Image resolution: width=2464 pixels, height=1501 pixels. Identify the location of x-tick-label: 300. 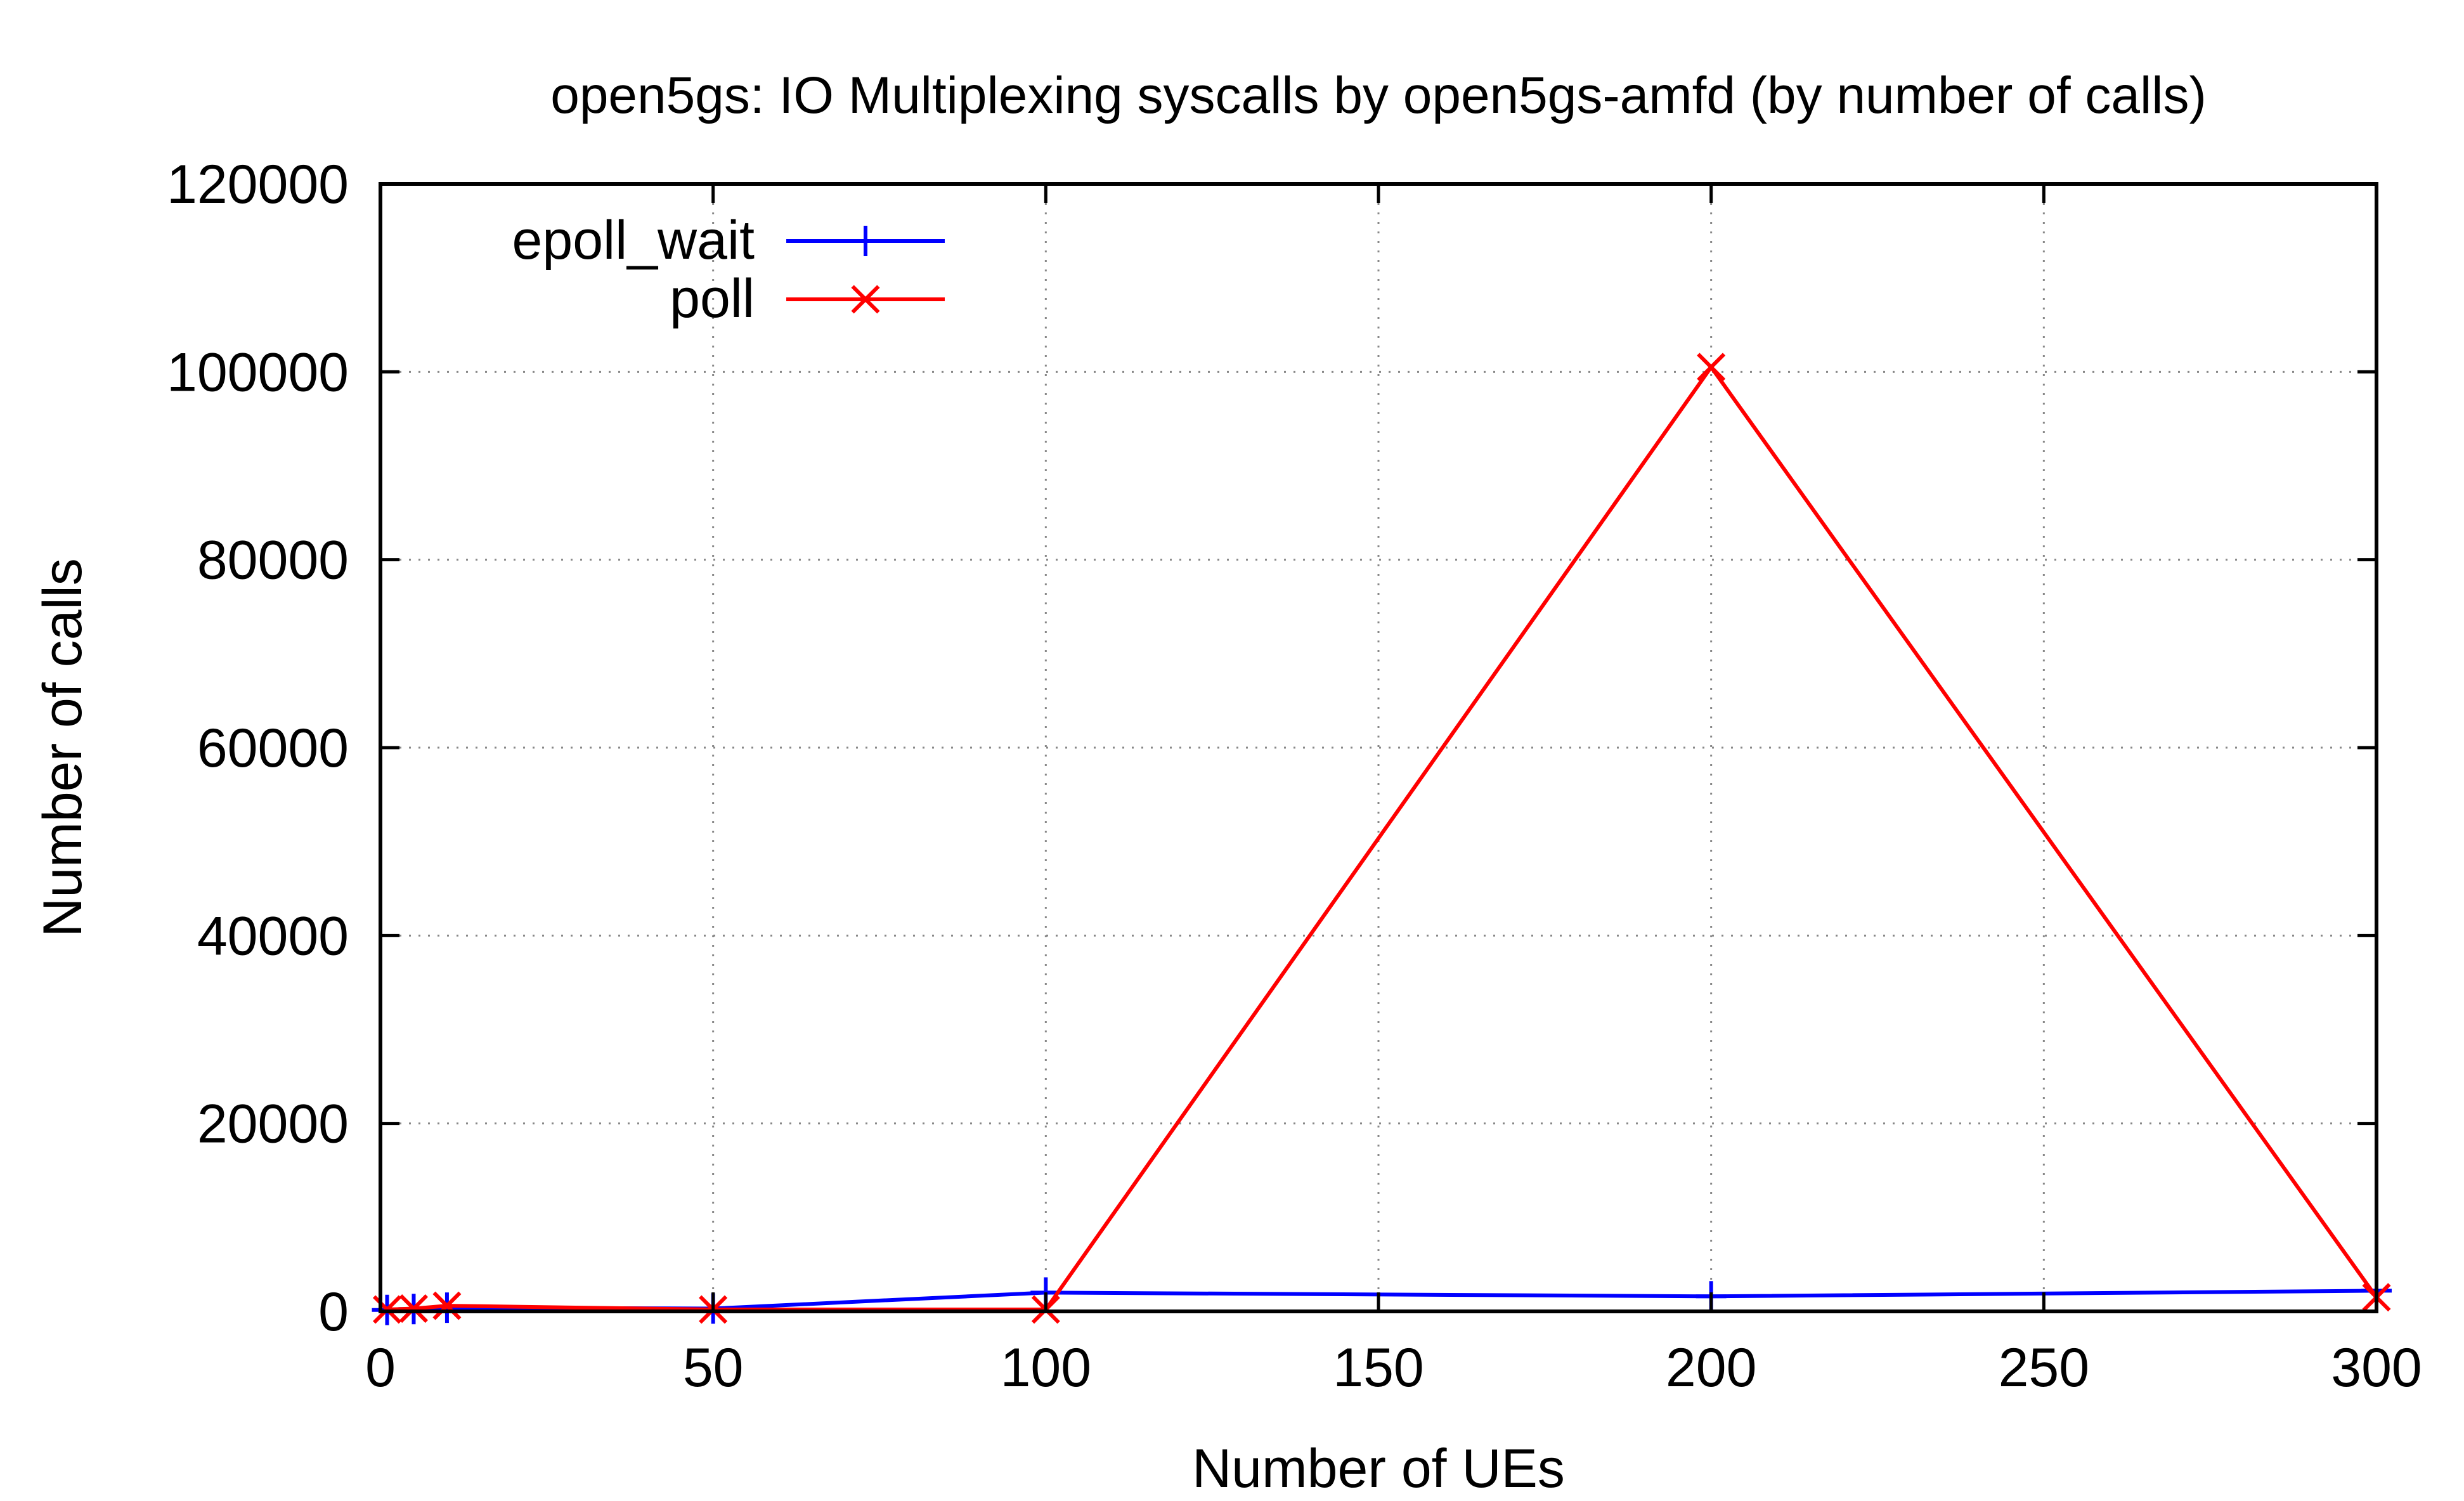
(2376, 1367).